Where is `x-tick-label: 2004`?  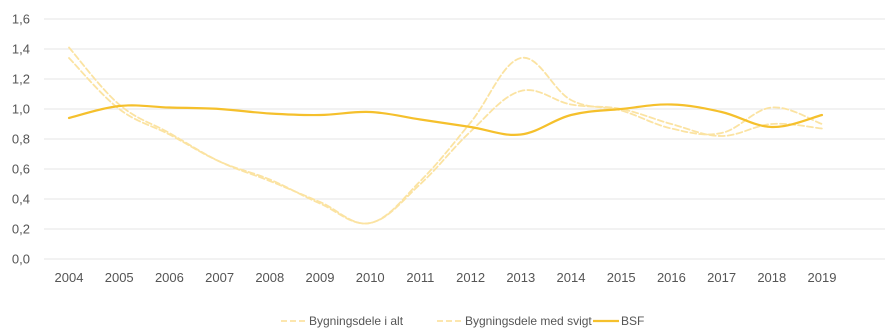 x-tick-label: 2004 is located at coordinates (69, 277).